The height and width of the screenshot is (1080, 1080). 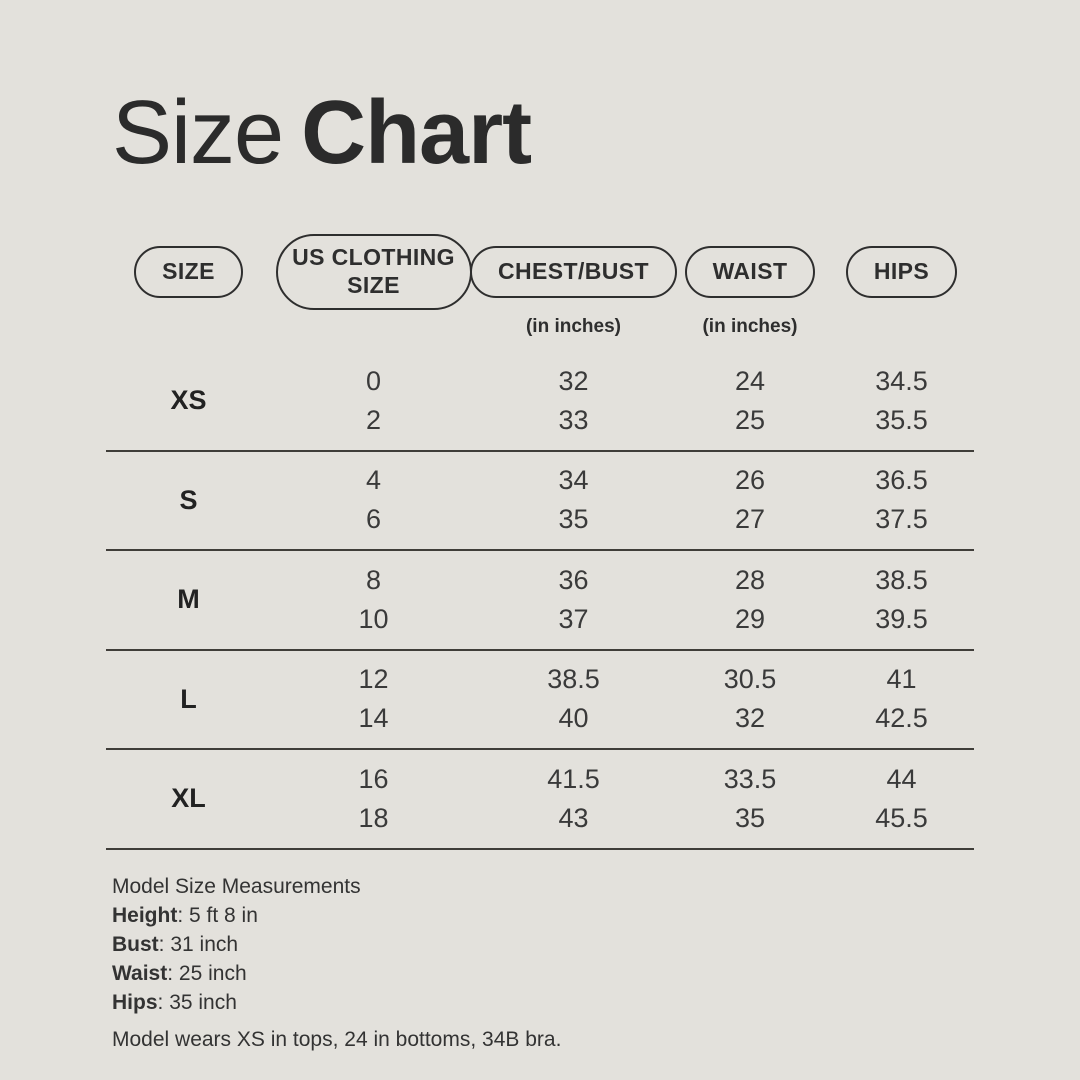 I want to click on measurement-value: 5 ft 8 in, so click(x=223, y=915).